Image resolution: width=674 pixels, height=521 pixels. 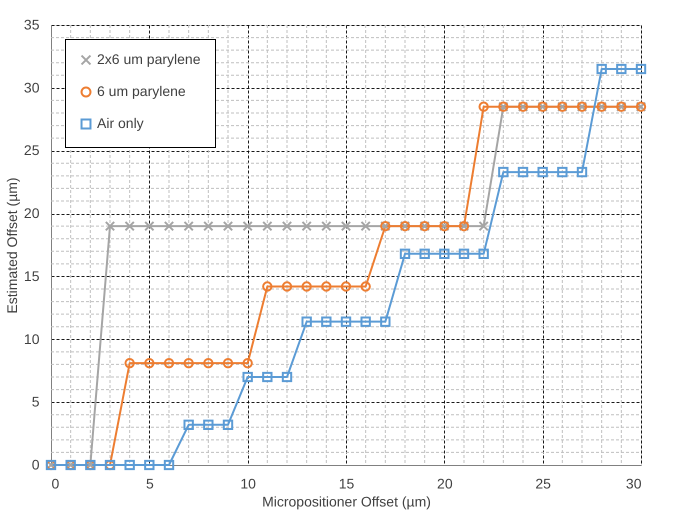 What do you see at coordinates (346, 502) in the screenshot?
I see `x-axis-title: Micropositioner Offset (µm)` at bounding box center [346, 502].